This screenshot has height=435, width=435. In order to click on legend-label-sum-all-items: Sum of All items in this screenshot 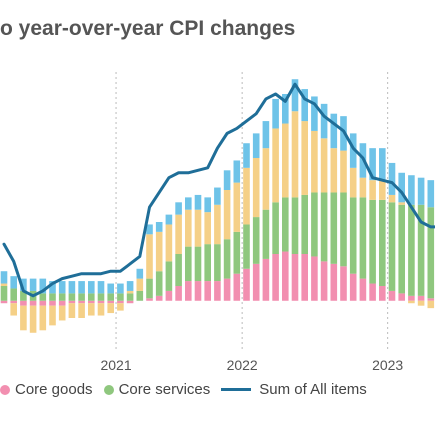, I will do `click(313, 389)`.